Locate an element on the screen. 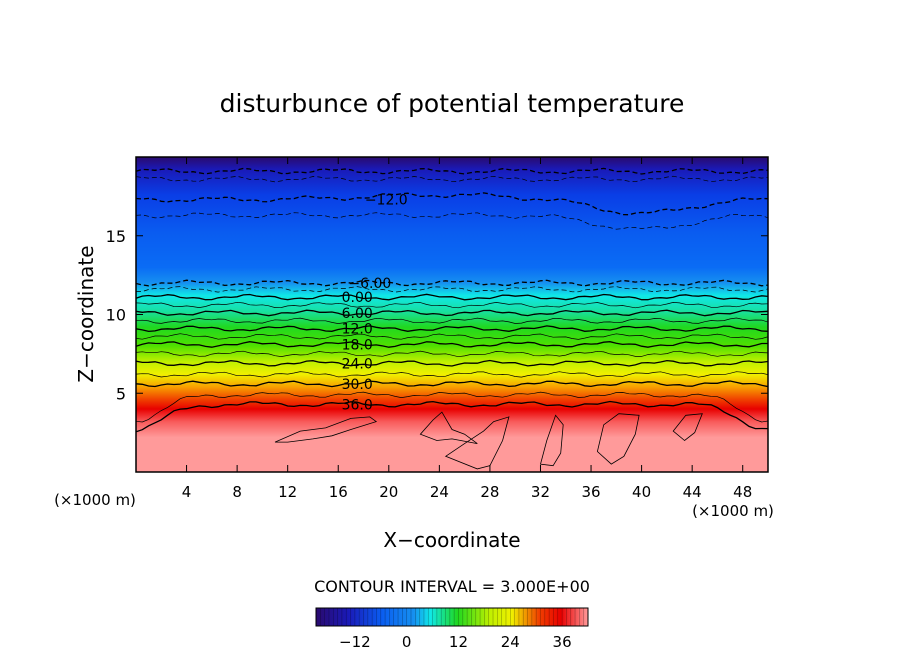  colorbar-tick-label: −12 is located at coordinates (355, 642).